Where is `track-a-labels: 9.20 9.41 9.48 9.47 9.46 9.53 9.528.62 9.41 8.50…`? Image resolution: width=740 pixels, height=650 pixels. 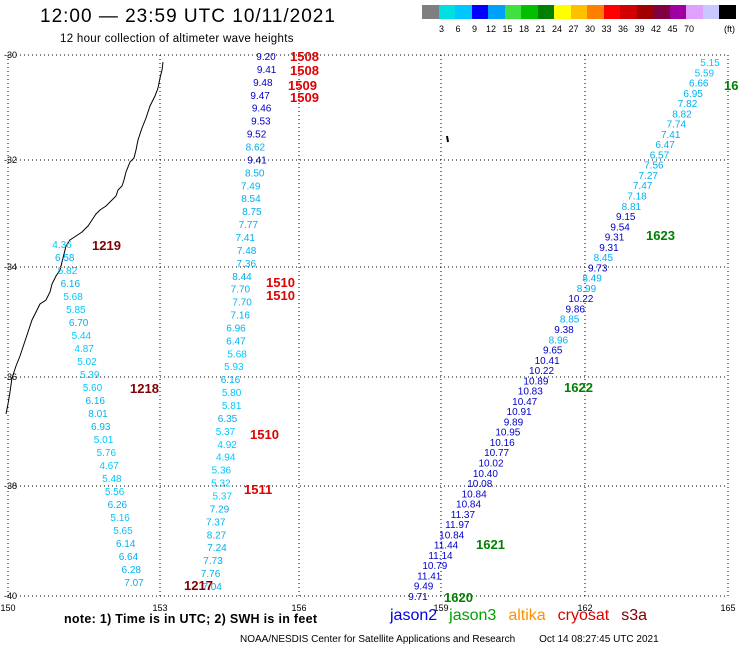 track-a-labels: 9.20 9.41 9.48 9.47 9.46 9.53 9.528.62 9.41 8.50… is located at coordinates (239, 322).